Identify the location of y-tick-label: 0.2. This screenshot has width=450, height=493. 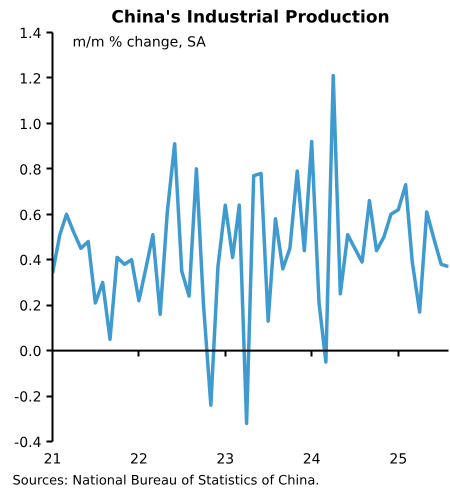
(30, 306).